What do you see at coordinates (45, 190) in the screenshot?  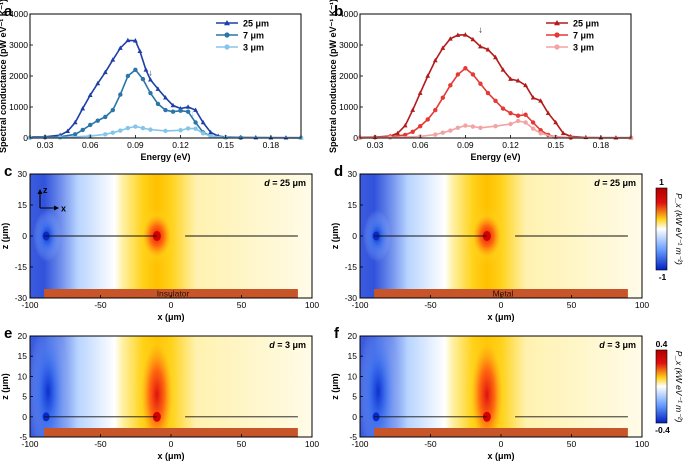 I see `axis-glyph-z-label: z` at bounding box center [45, 190].